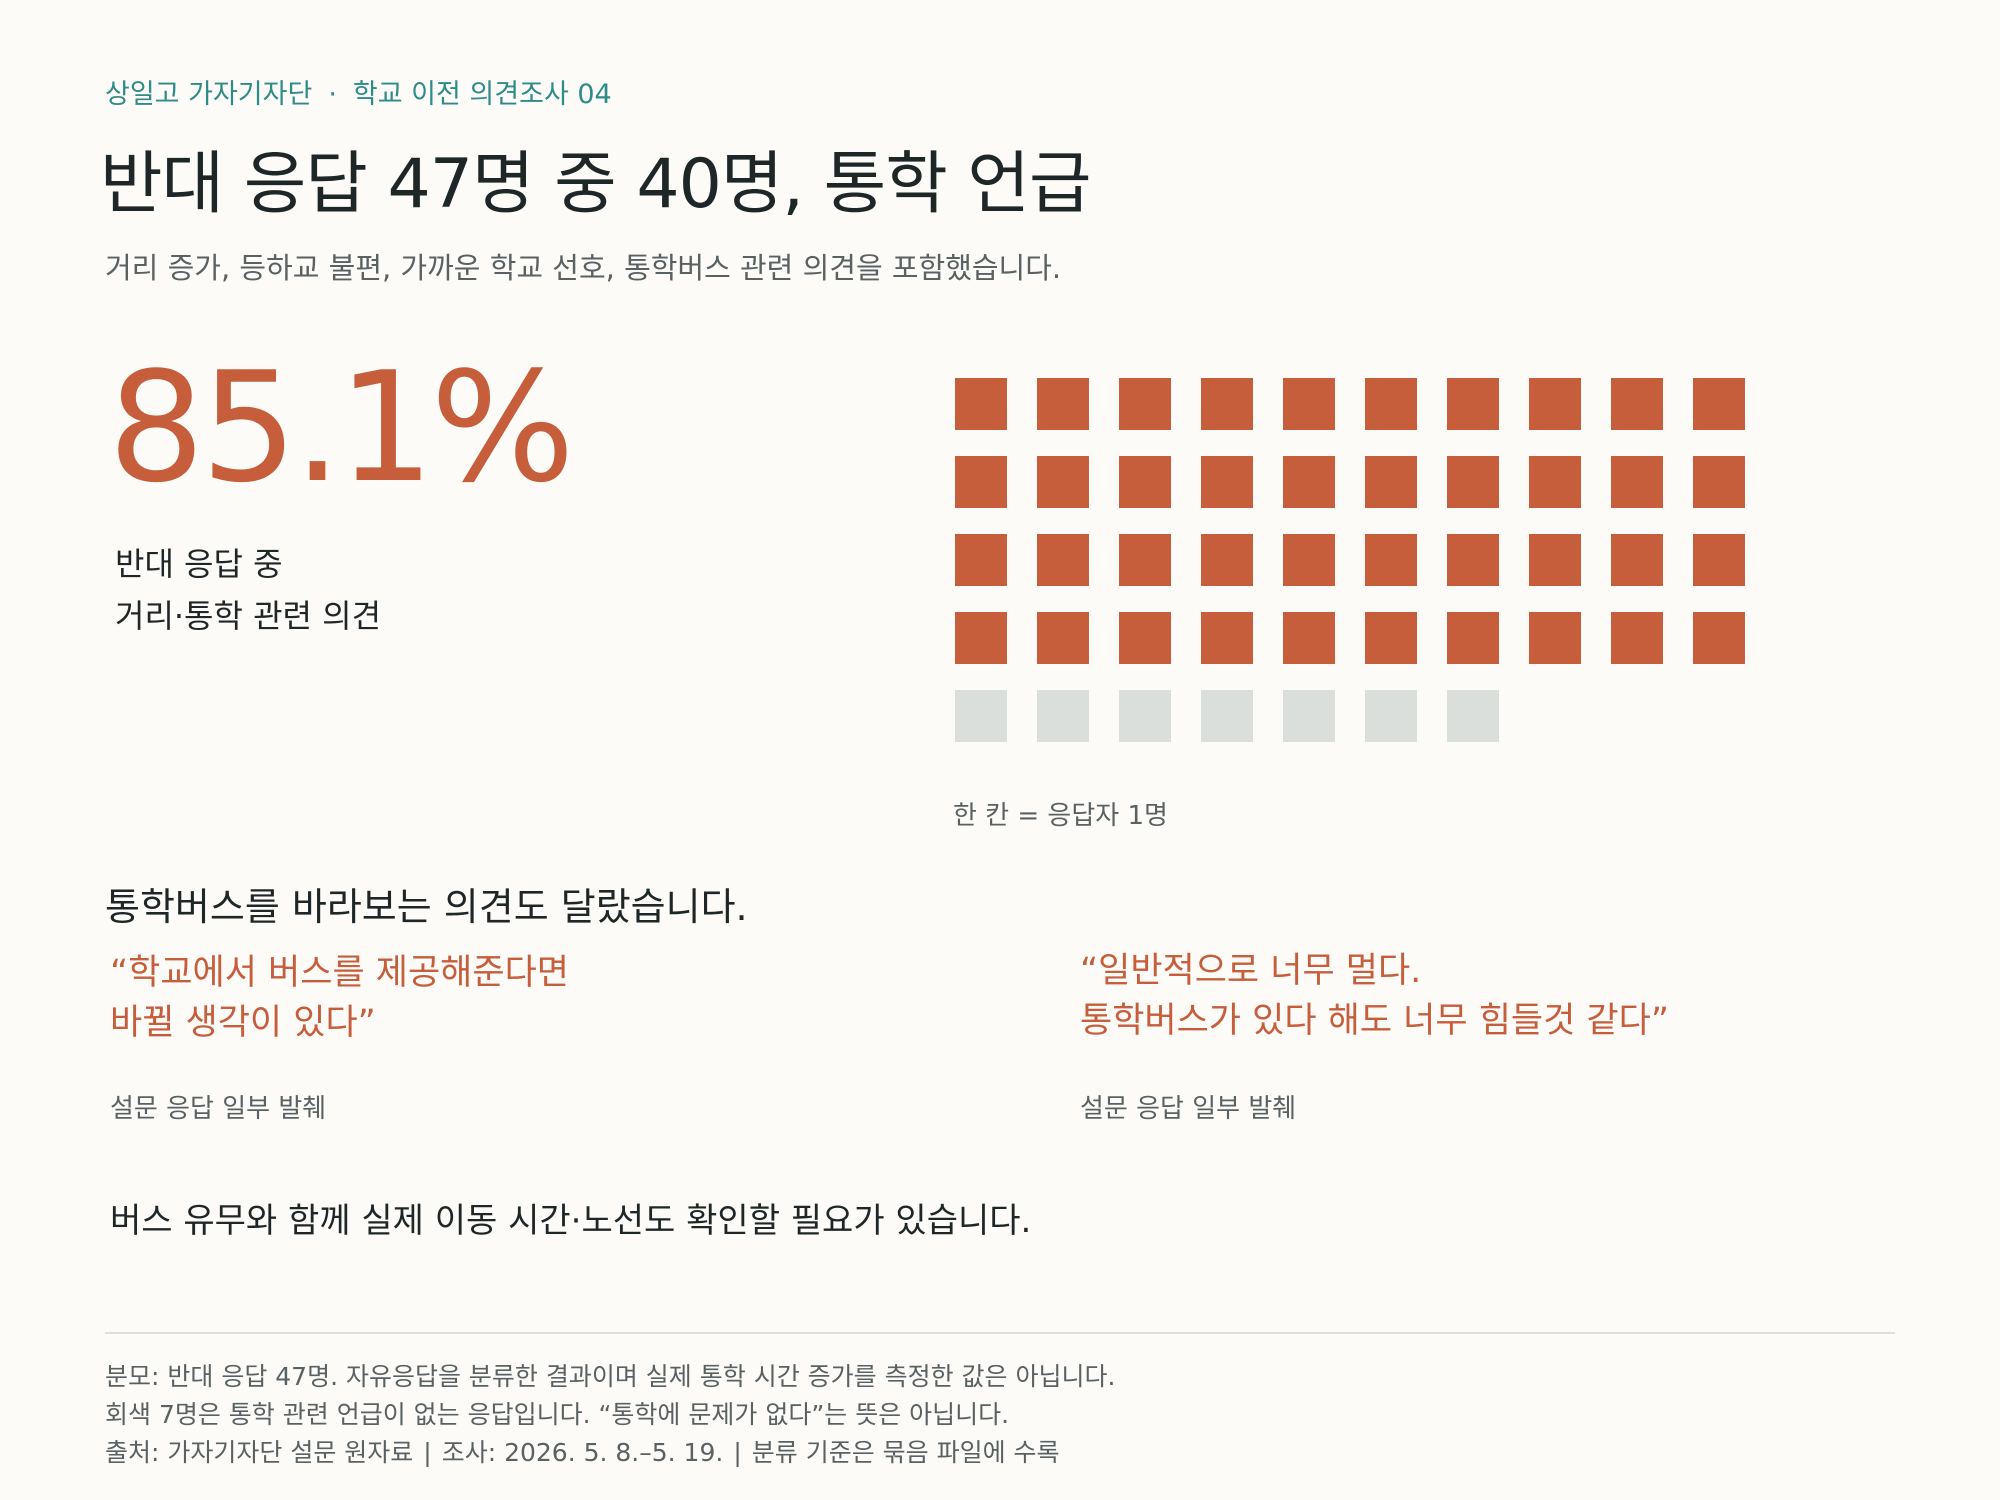 This screenshot has height=1500, width=2000. What do you see at coordinates (571, 1221) in the screenshot?
I see `conclusion-text: 버스 유무와 함께 실제 이동 시간·노선도 확인할 필요가 있습니다.` at bounding box center [571, 1221].